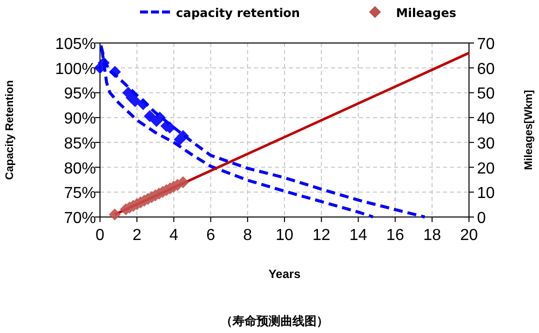 This screenshot has width=539, height=333. Describe the element at coordinates (469, 235) in the screenshot. I see `x-tick-label: 20` at that location.